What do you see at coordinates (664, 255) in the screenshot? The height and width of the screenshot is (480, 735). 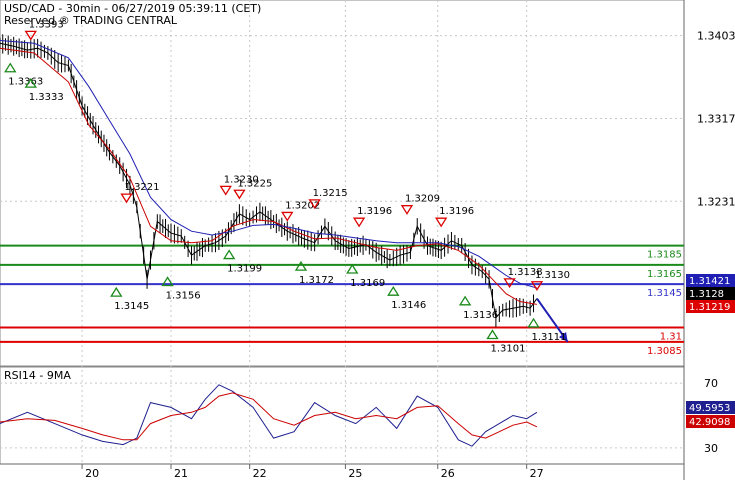 I see `level-label: 1.3185` at bounding box center [664, 255].